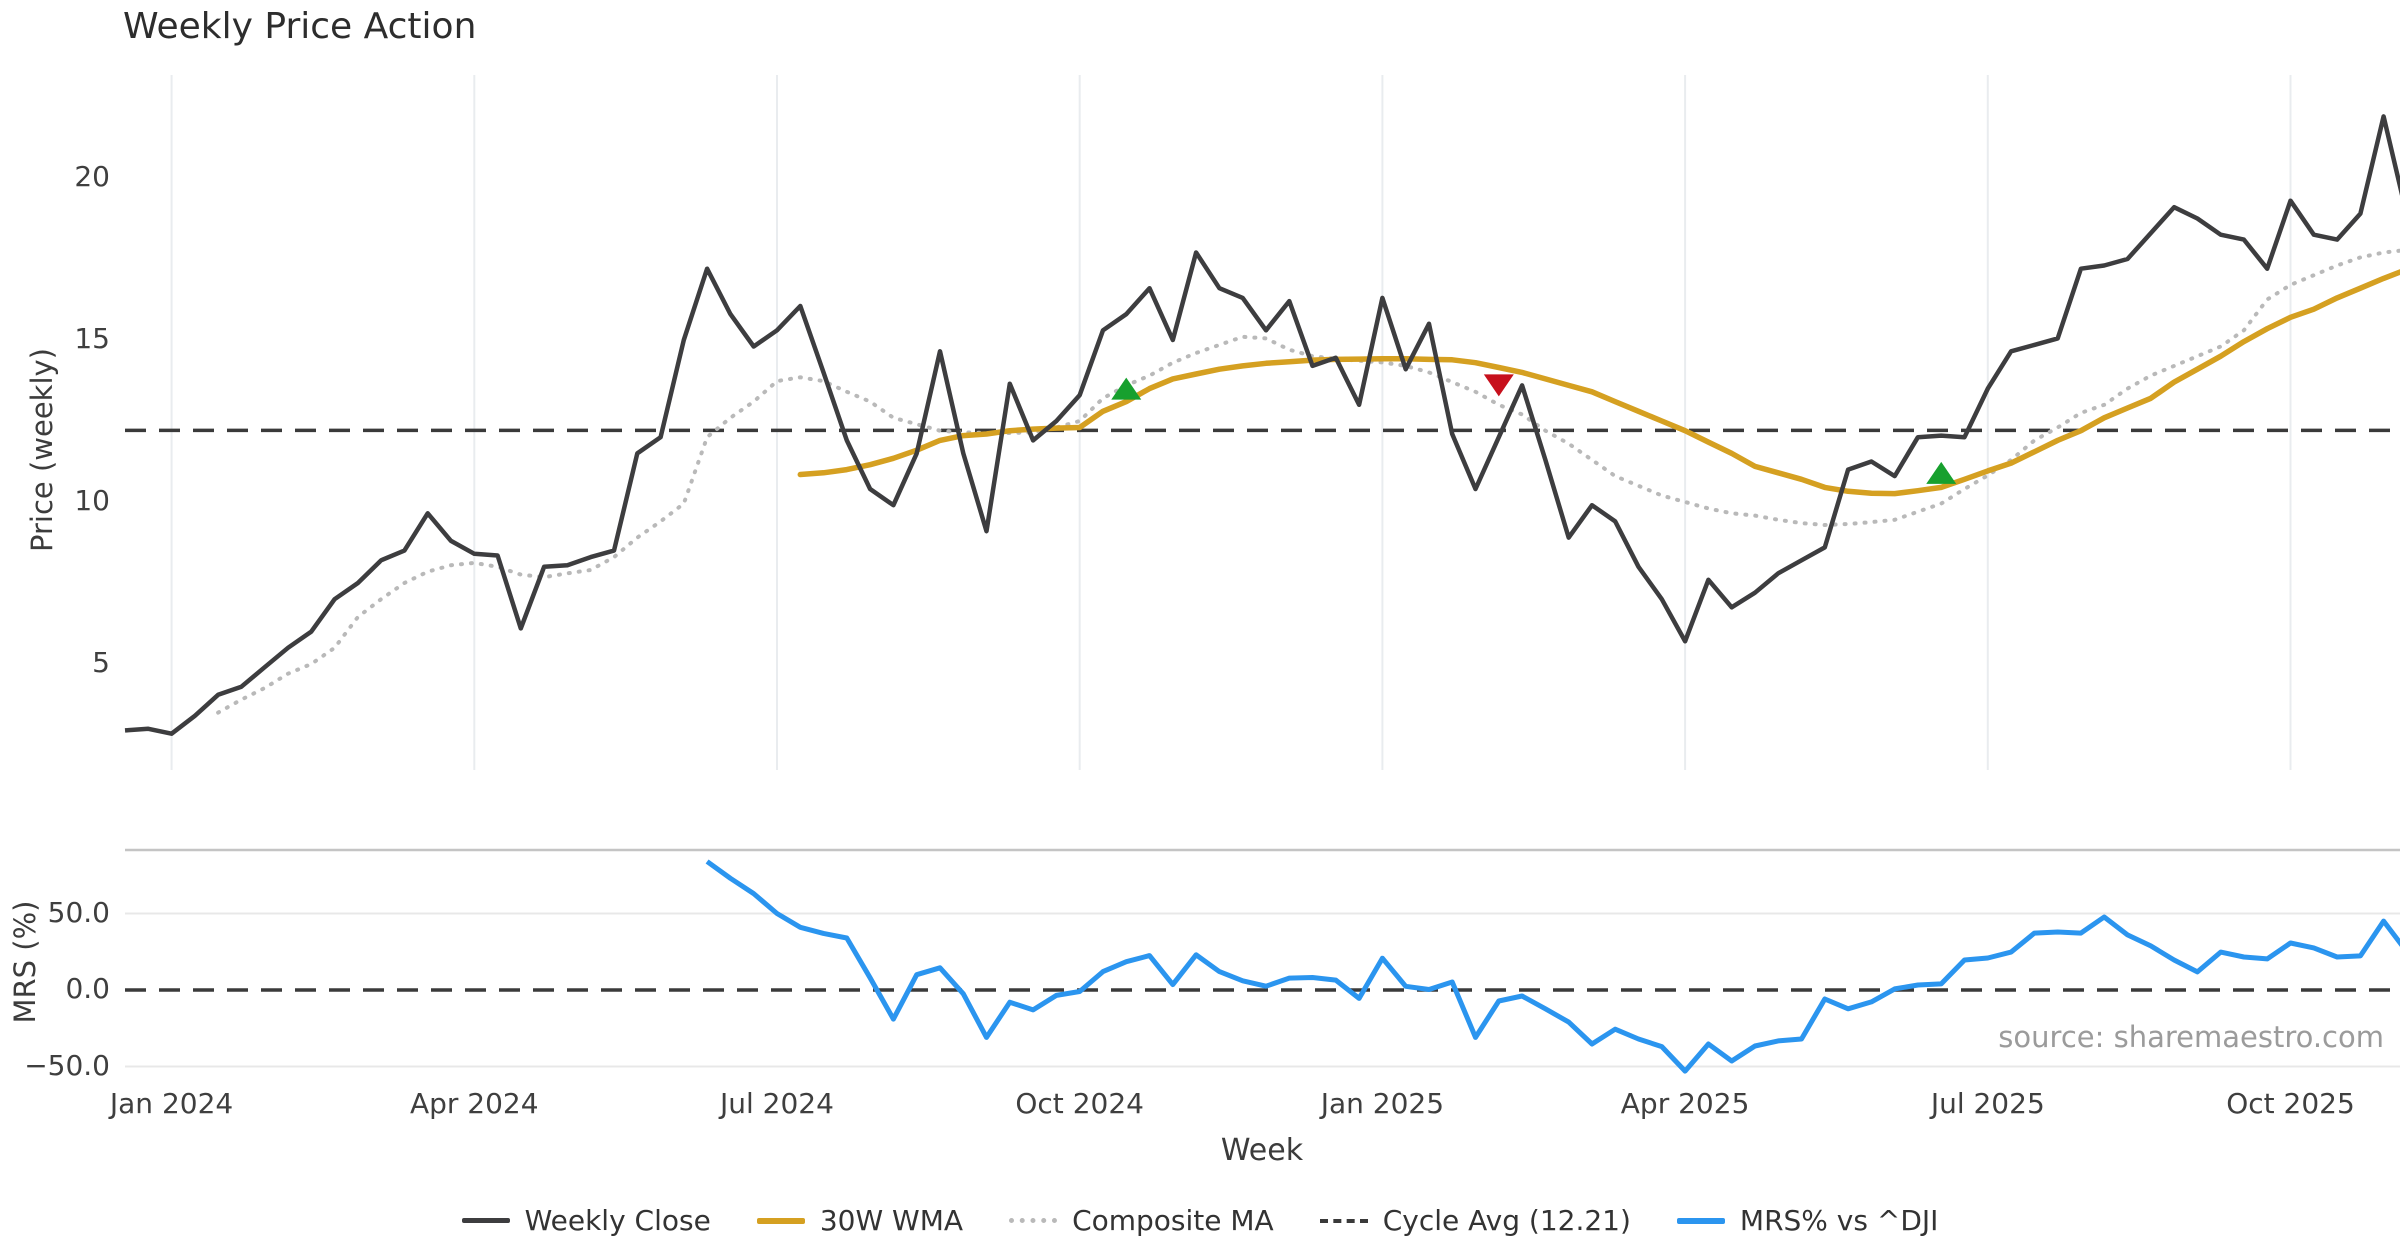 The image size is (2400, 1260). Describe the element at coordinates (1382, 1103) in the screenshot. I see `x-tick-label: Jan 2025` at that location.